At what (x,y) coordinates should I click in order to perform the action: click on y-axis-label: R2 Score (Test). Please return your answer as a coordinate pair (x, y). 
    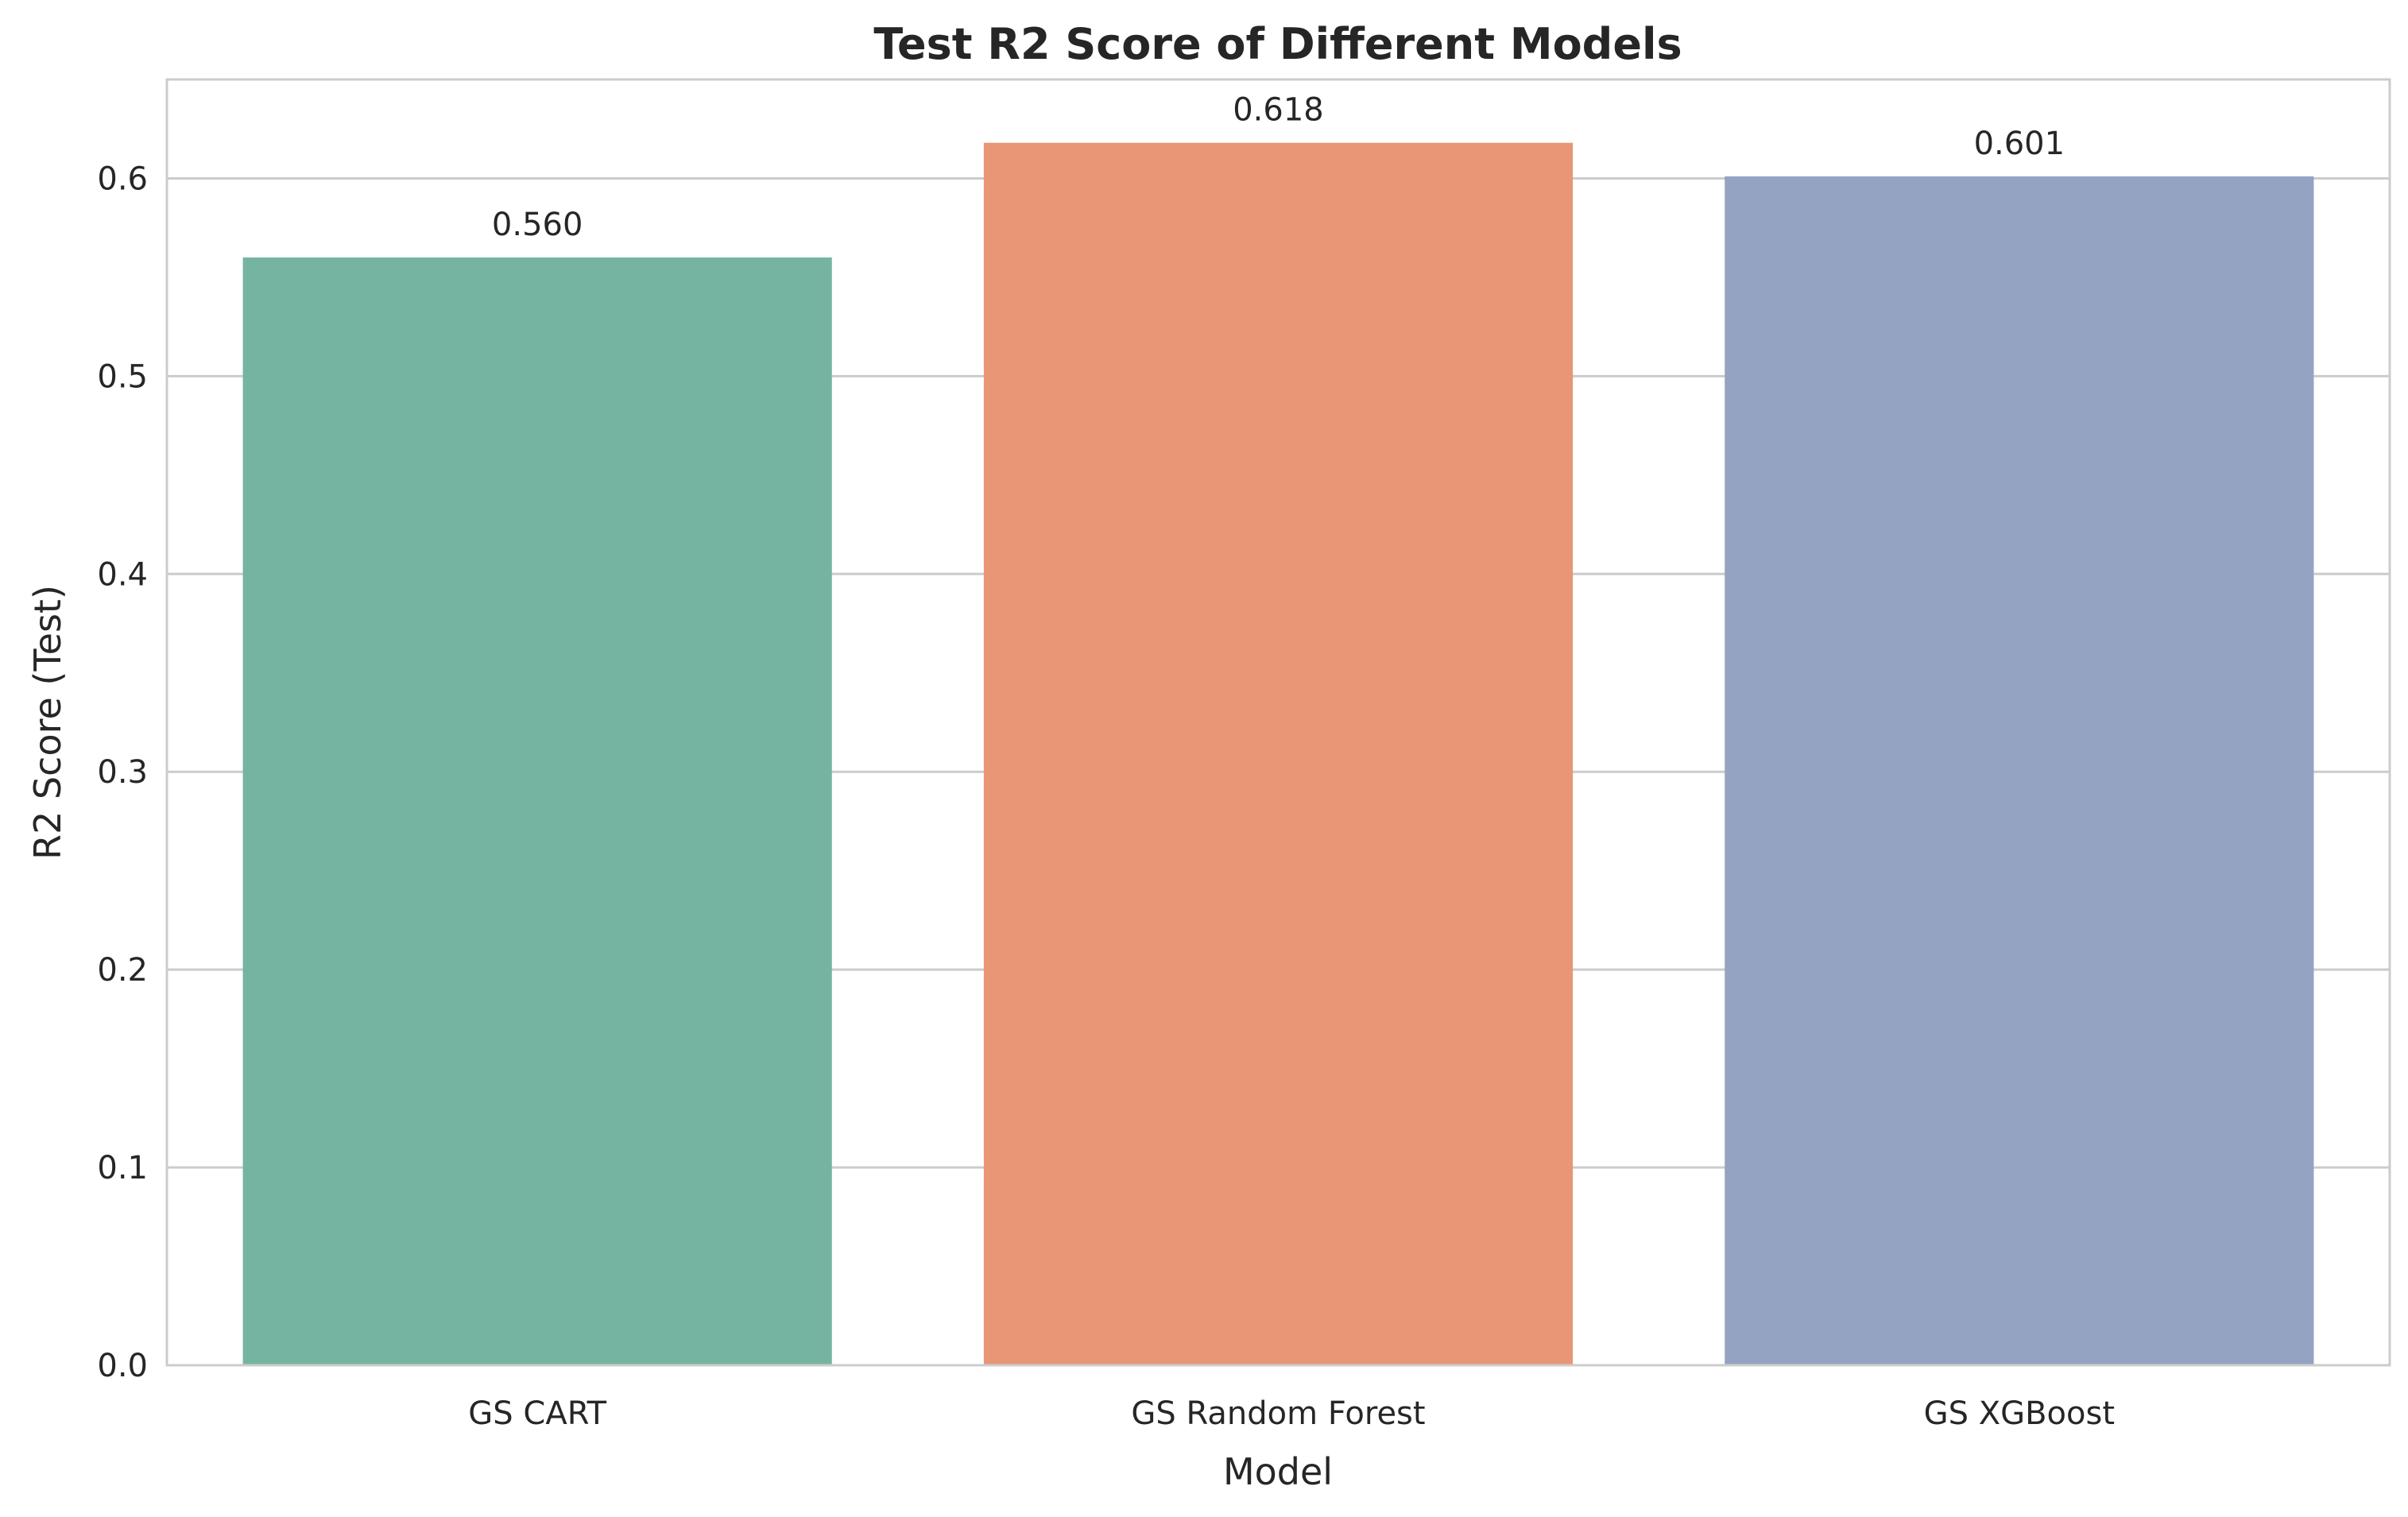
    Looking at the image, I should click on (47, 722).